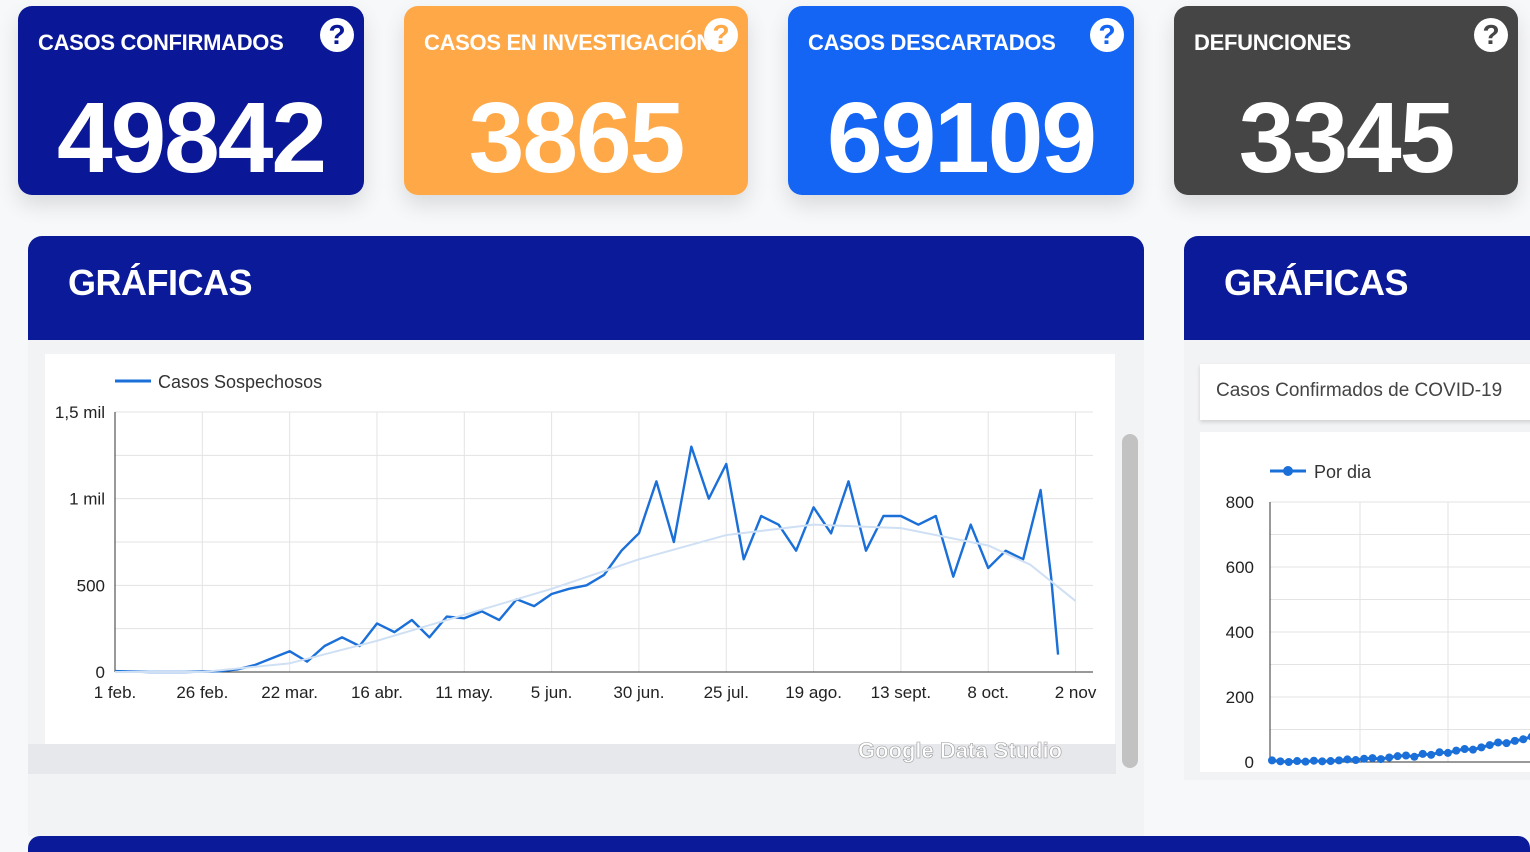  Describe the element at coordinates (1288, 471) in the screenshot. I see `legend-marker` at that location.